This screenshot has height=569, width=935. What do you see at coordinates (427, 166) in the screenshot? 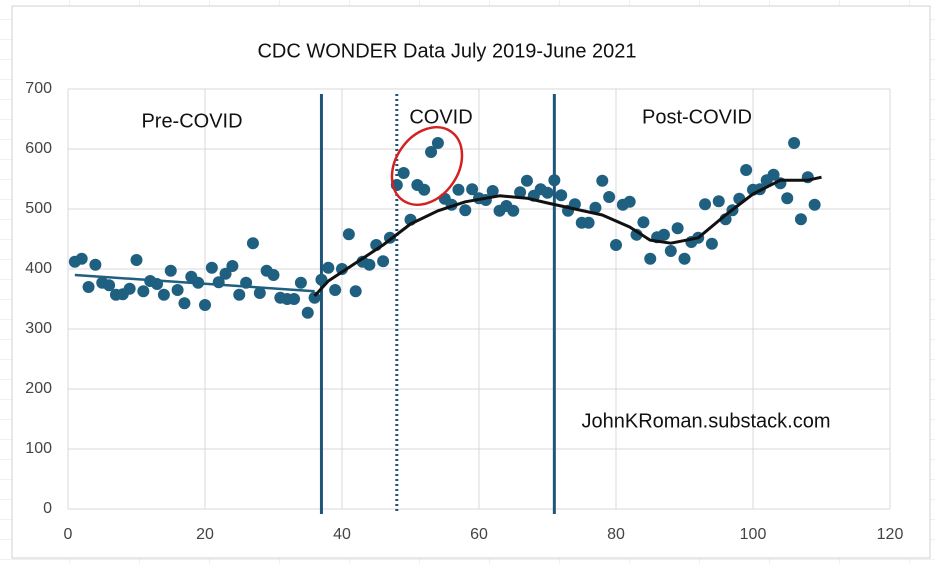
I see `highlight-circle` at bounding box center [427, 166].